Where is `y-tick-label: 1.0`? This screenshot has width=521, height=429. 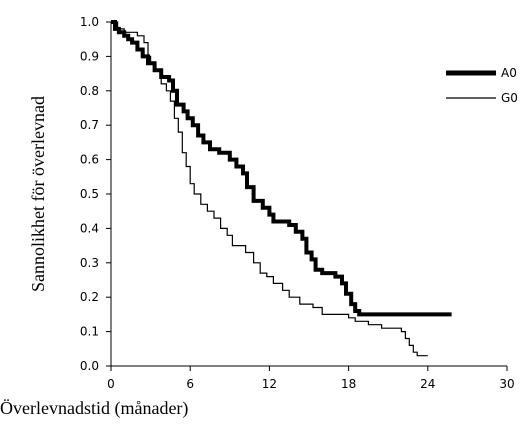 y-tick-label: 1.0 is located at coordinates (89, 22).